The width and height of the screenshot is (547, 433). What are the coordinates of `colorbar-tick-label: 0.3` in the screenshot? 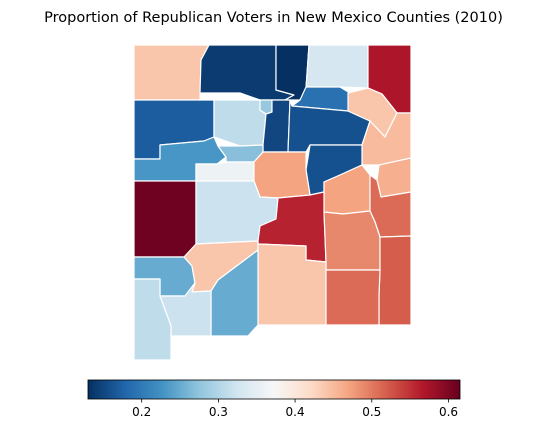 It's located at (218, 412).